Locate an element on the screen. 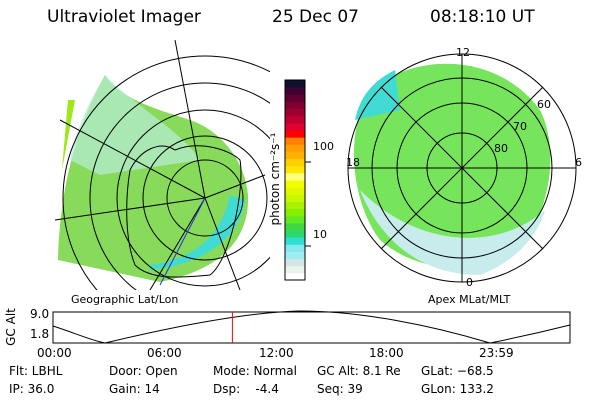 The height and width of the screenshot is (400, 600). time: 08:18:10 UT is located at coordinates (482, 17).